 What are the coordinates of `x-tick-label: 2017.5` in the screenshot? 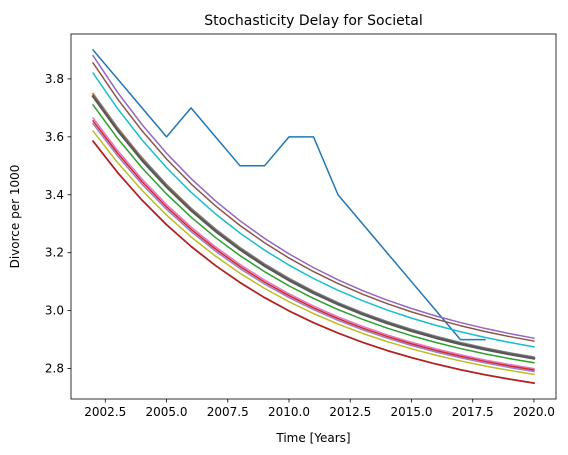 It's located at (473, 412).